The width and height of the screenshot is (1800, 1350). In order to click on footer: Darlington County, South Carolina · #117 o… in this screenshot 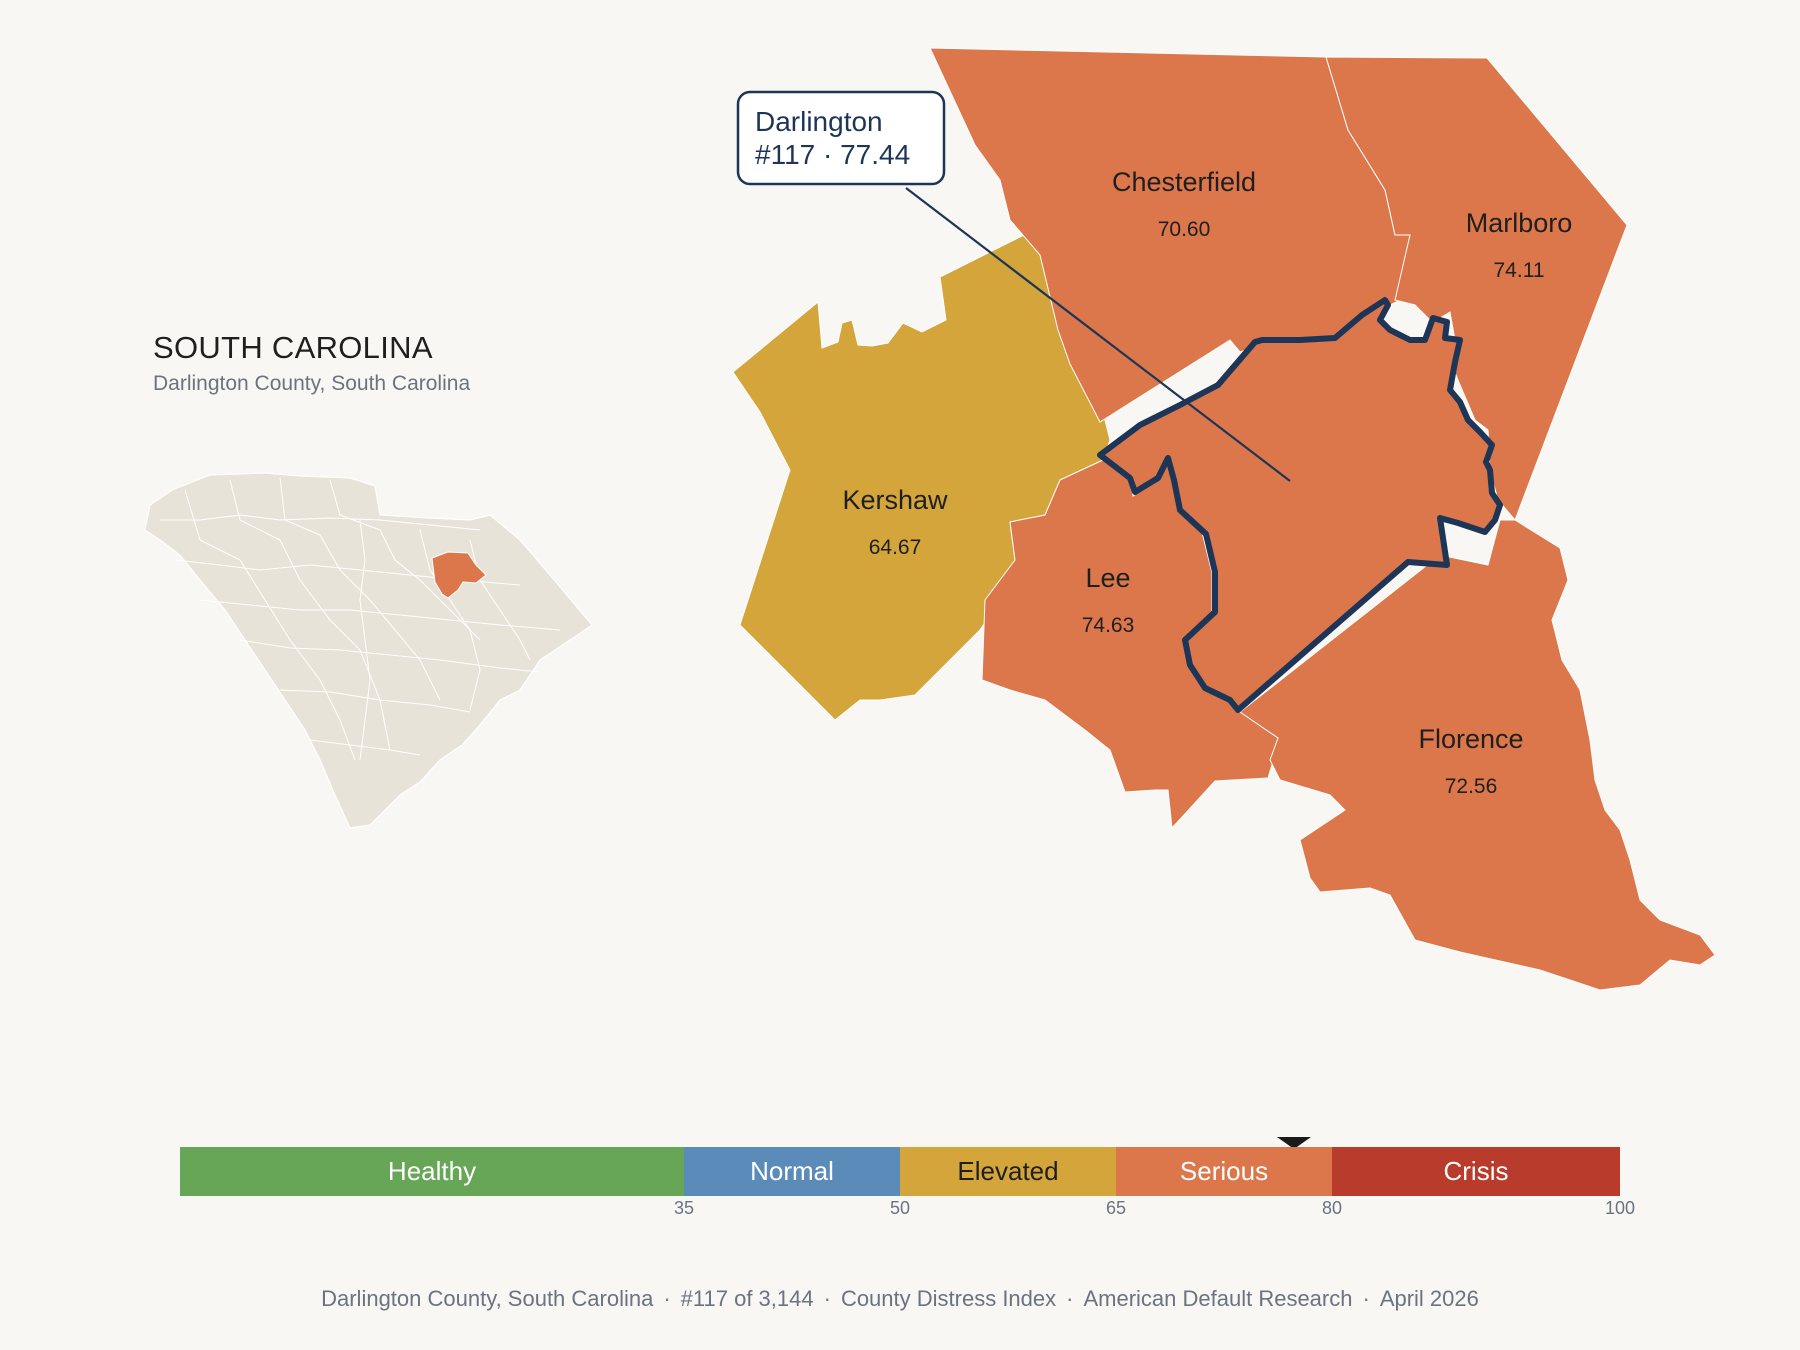, I will do `click(900, 1298)`.